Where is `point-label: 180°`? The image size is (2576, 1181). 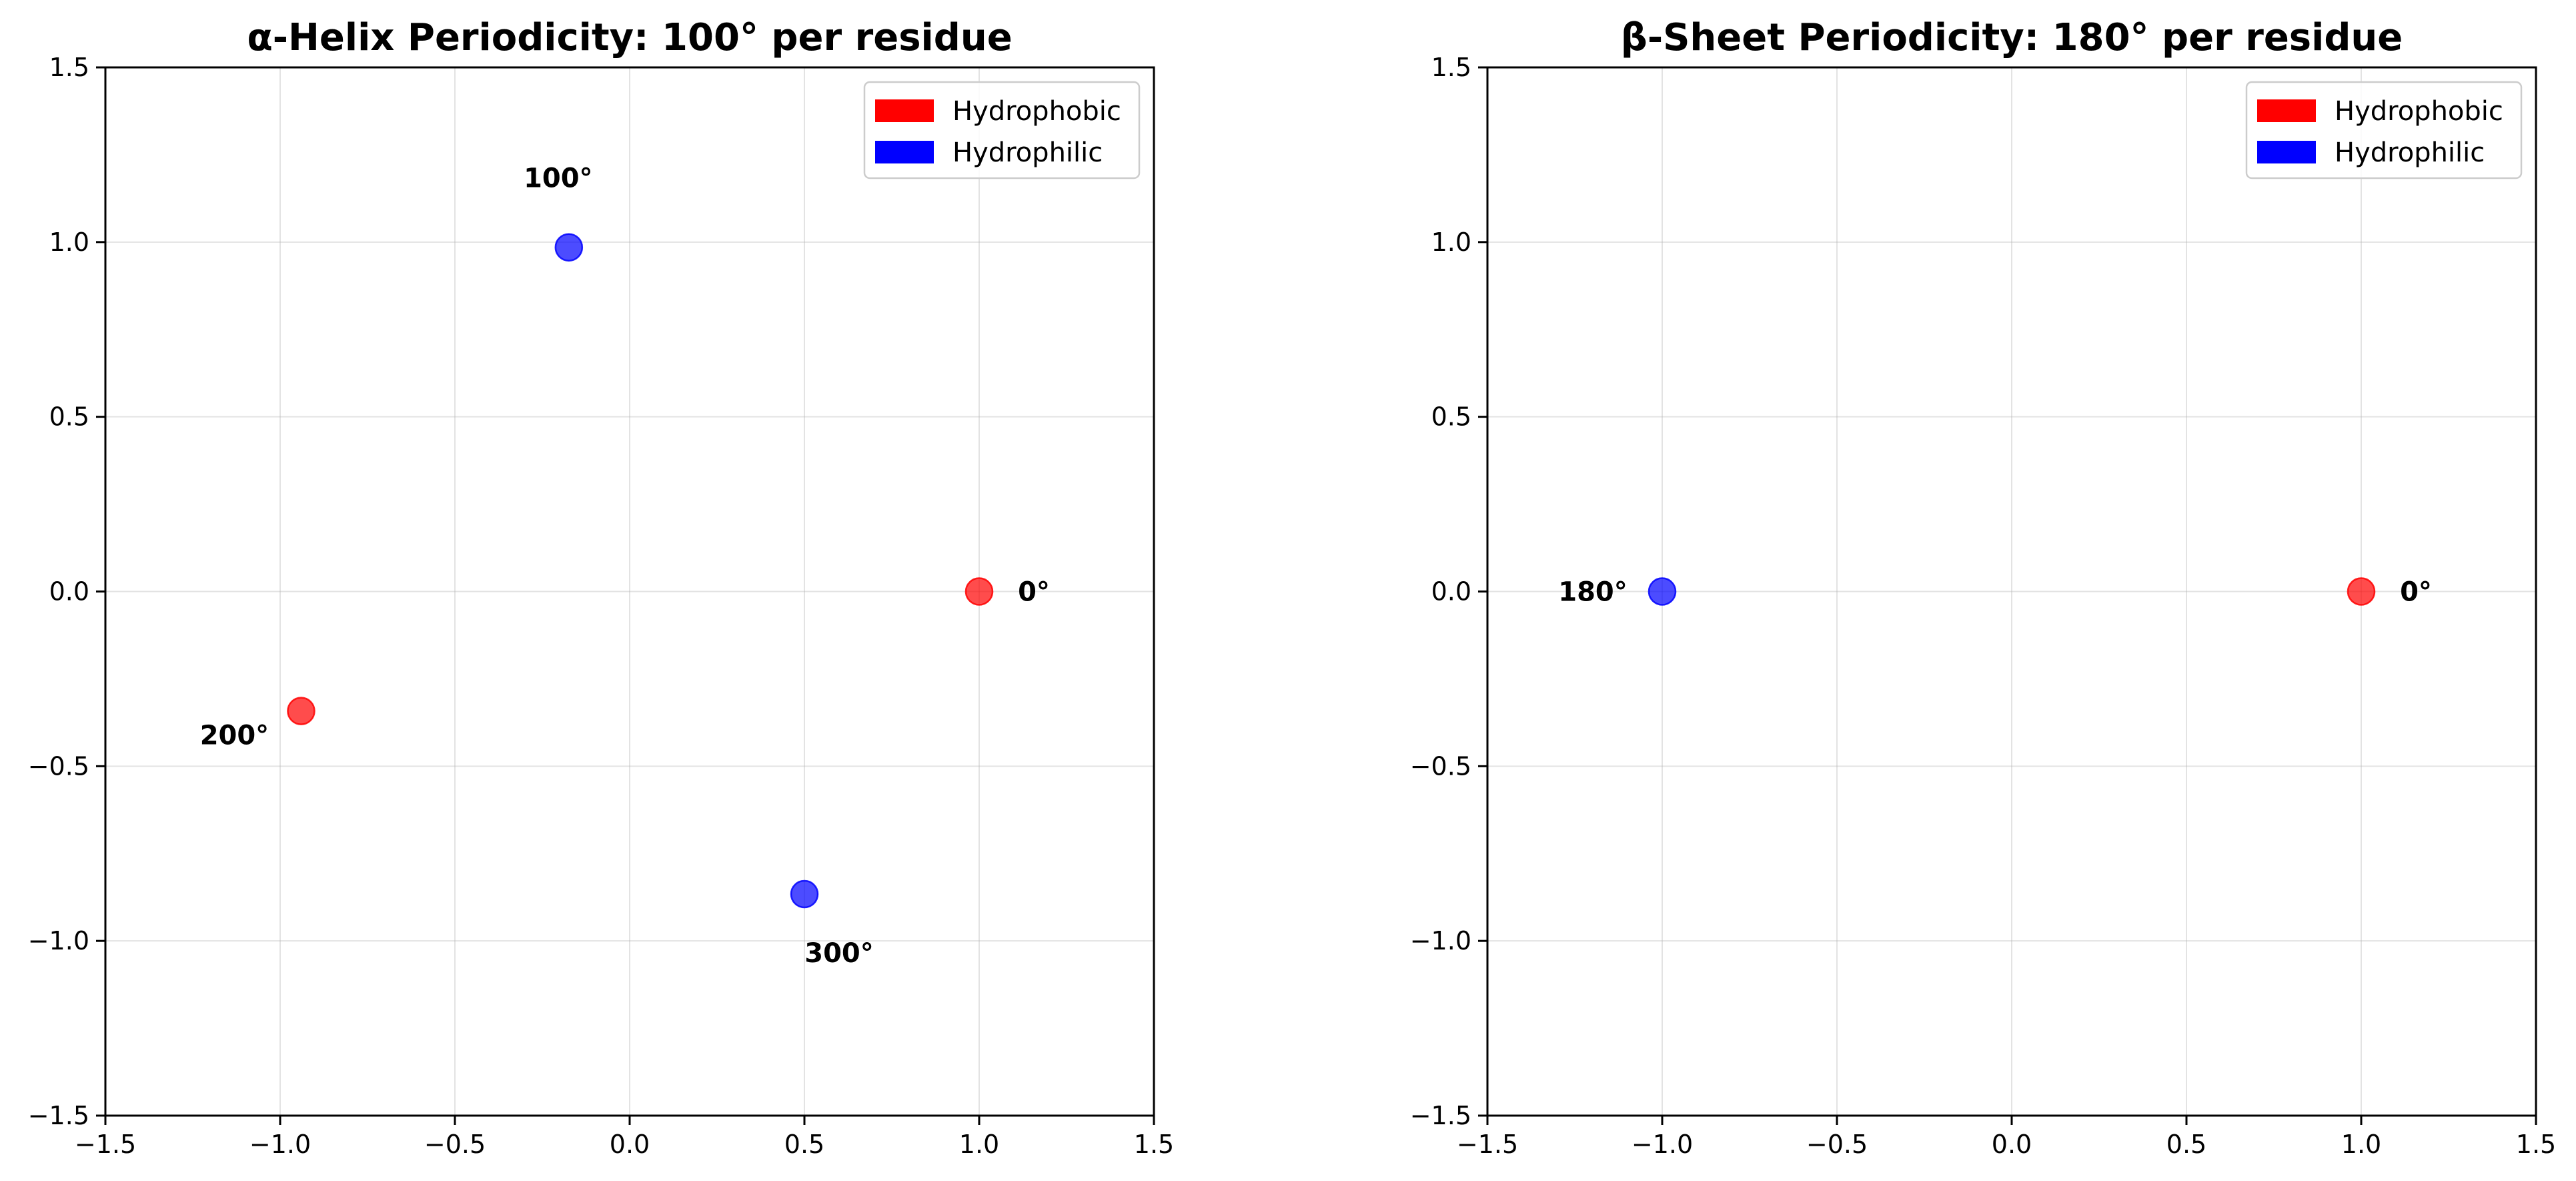
point-label: 180° is located at coordinates (1593, 592).